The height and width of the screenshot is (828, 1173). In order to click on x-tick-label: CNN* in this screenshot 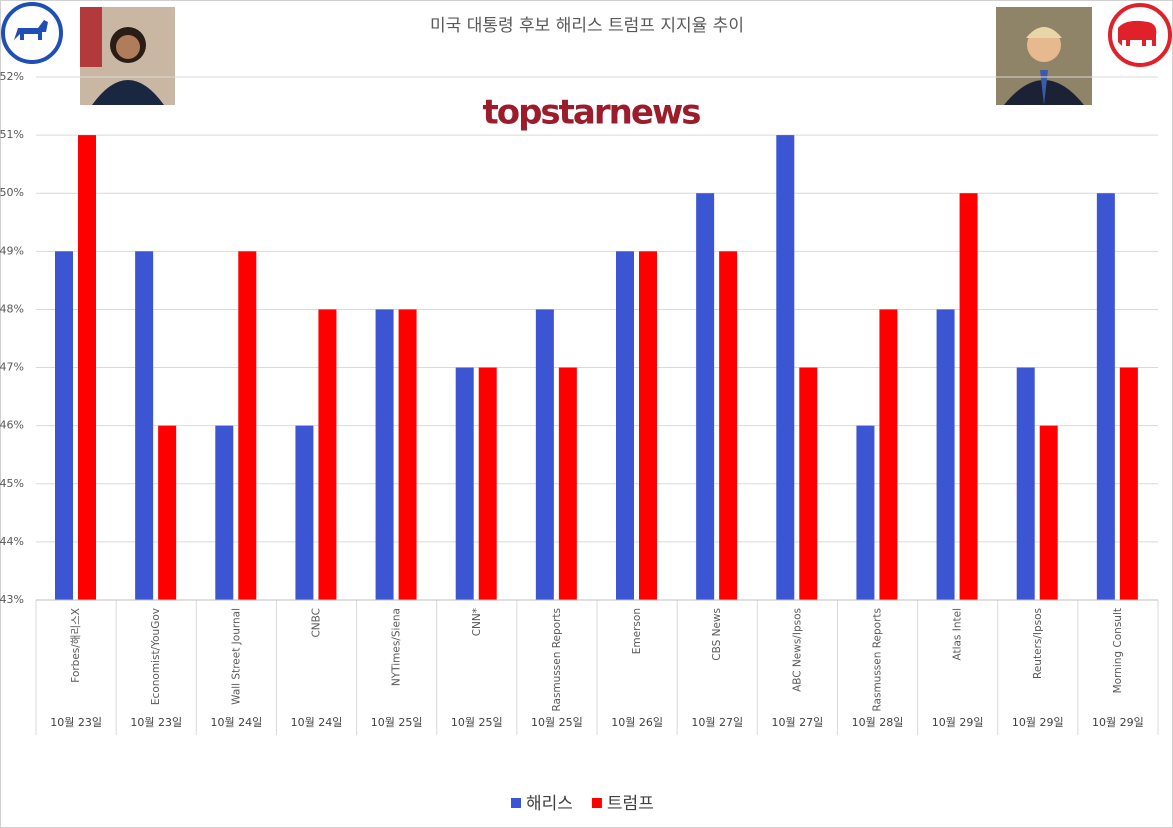, I will do `click(477, 622)`.